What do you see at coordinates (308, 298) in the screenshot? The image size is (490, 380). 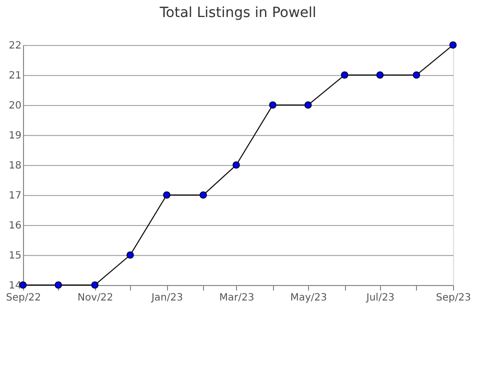 I see `x-tick-label: May/23` at bounding box center [308, 298].